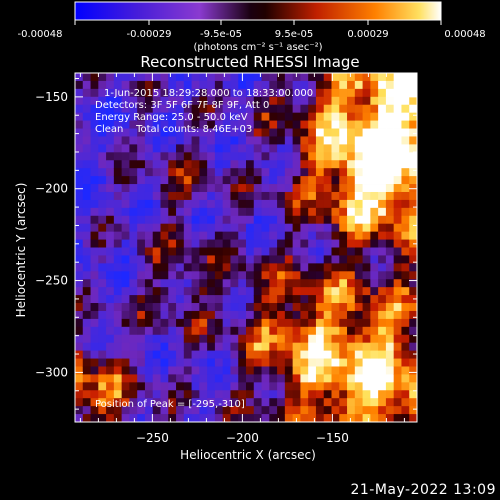 Image resolution: width=500 pixels, height=500 pixels. What do you see at coordinates (152, 438) in the screenshot?
I see `x-tick-label: −250` at bounding box center [152, 438].